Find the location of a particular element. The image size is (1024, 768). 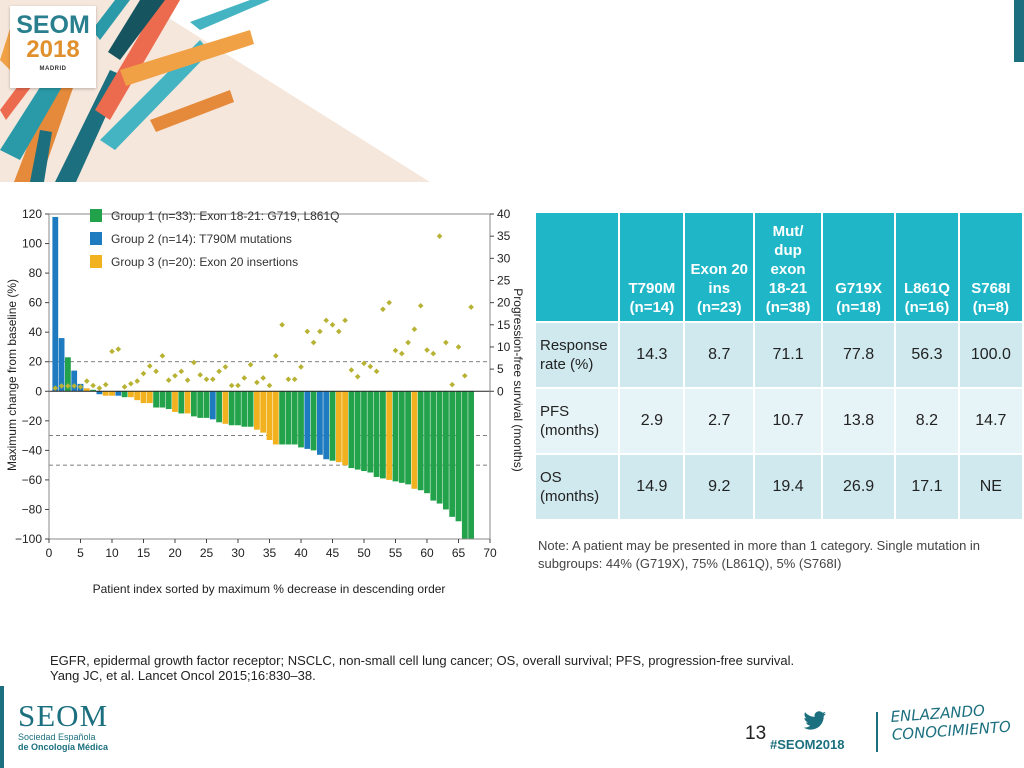

table-cell: 2.7 is located at coordinates (719, 421).